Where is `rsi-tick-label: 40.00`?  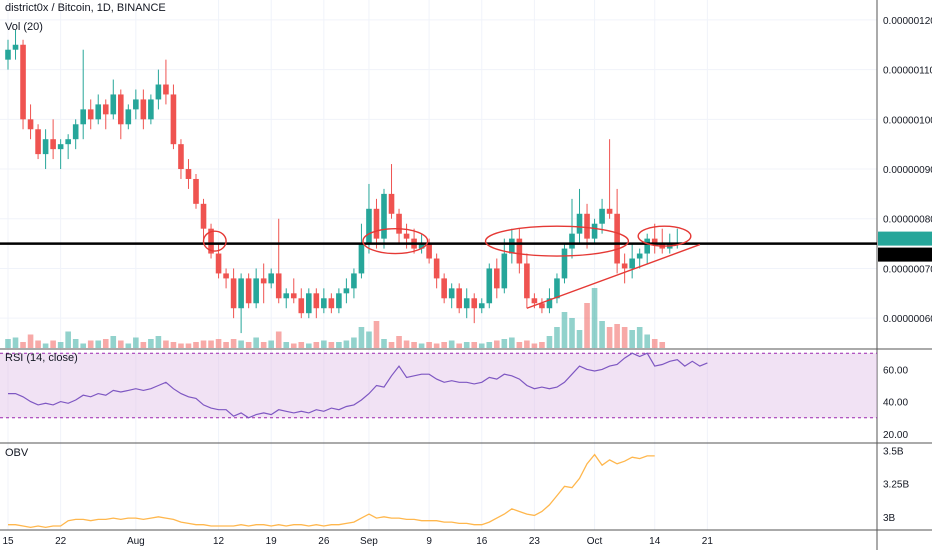 rsi-tick-label: 40.00 is located at coordinates (895, 403).